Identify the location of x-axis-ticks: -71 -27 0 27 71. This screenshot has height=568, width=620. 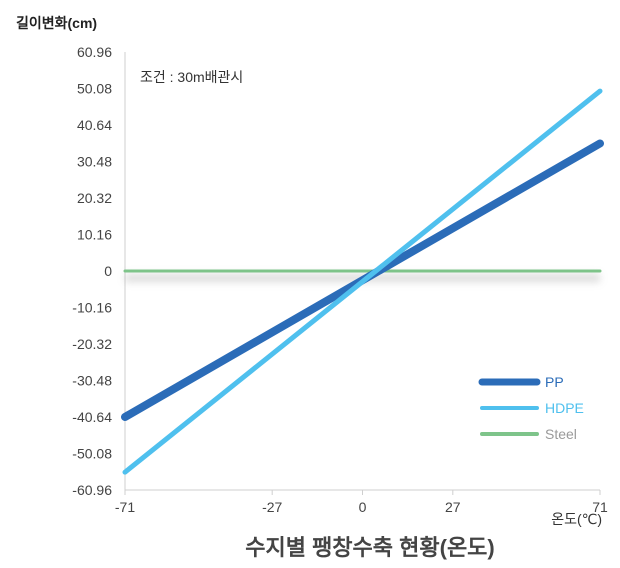
(361, 502).